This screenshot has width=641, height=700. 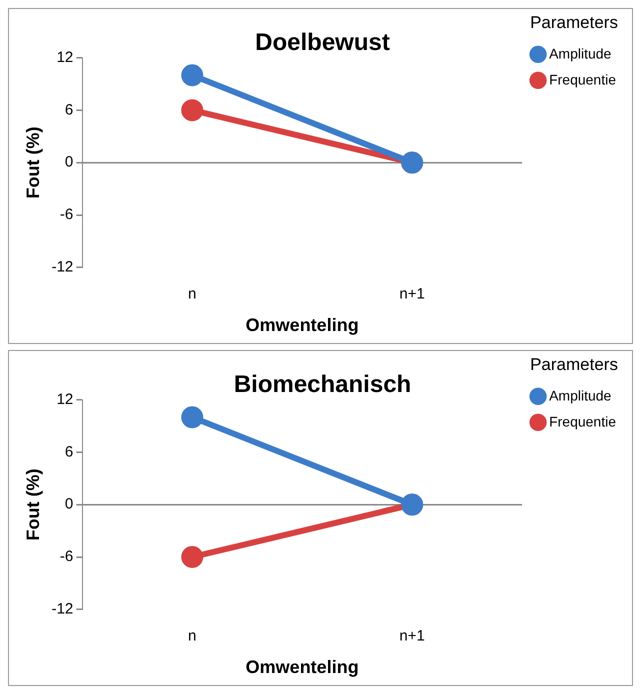 What do you see at coordinates (323, 384) in the screenshot?
I see `chart-title: Biomechanisch` at bounding box center [323, 384].